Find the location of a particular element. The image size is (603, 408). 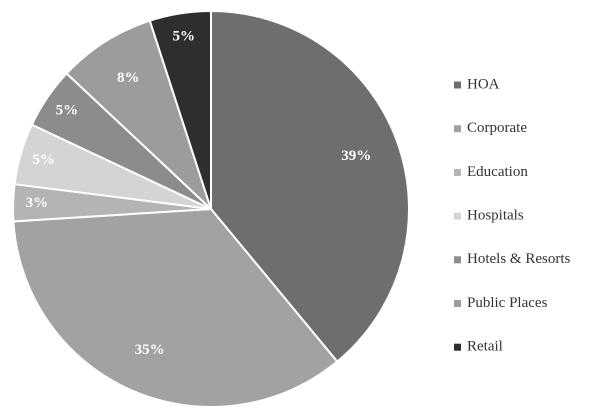

legend-label: Corporate is located at coordinates (497, 128).